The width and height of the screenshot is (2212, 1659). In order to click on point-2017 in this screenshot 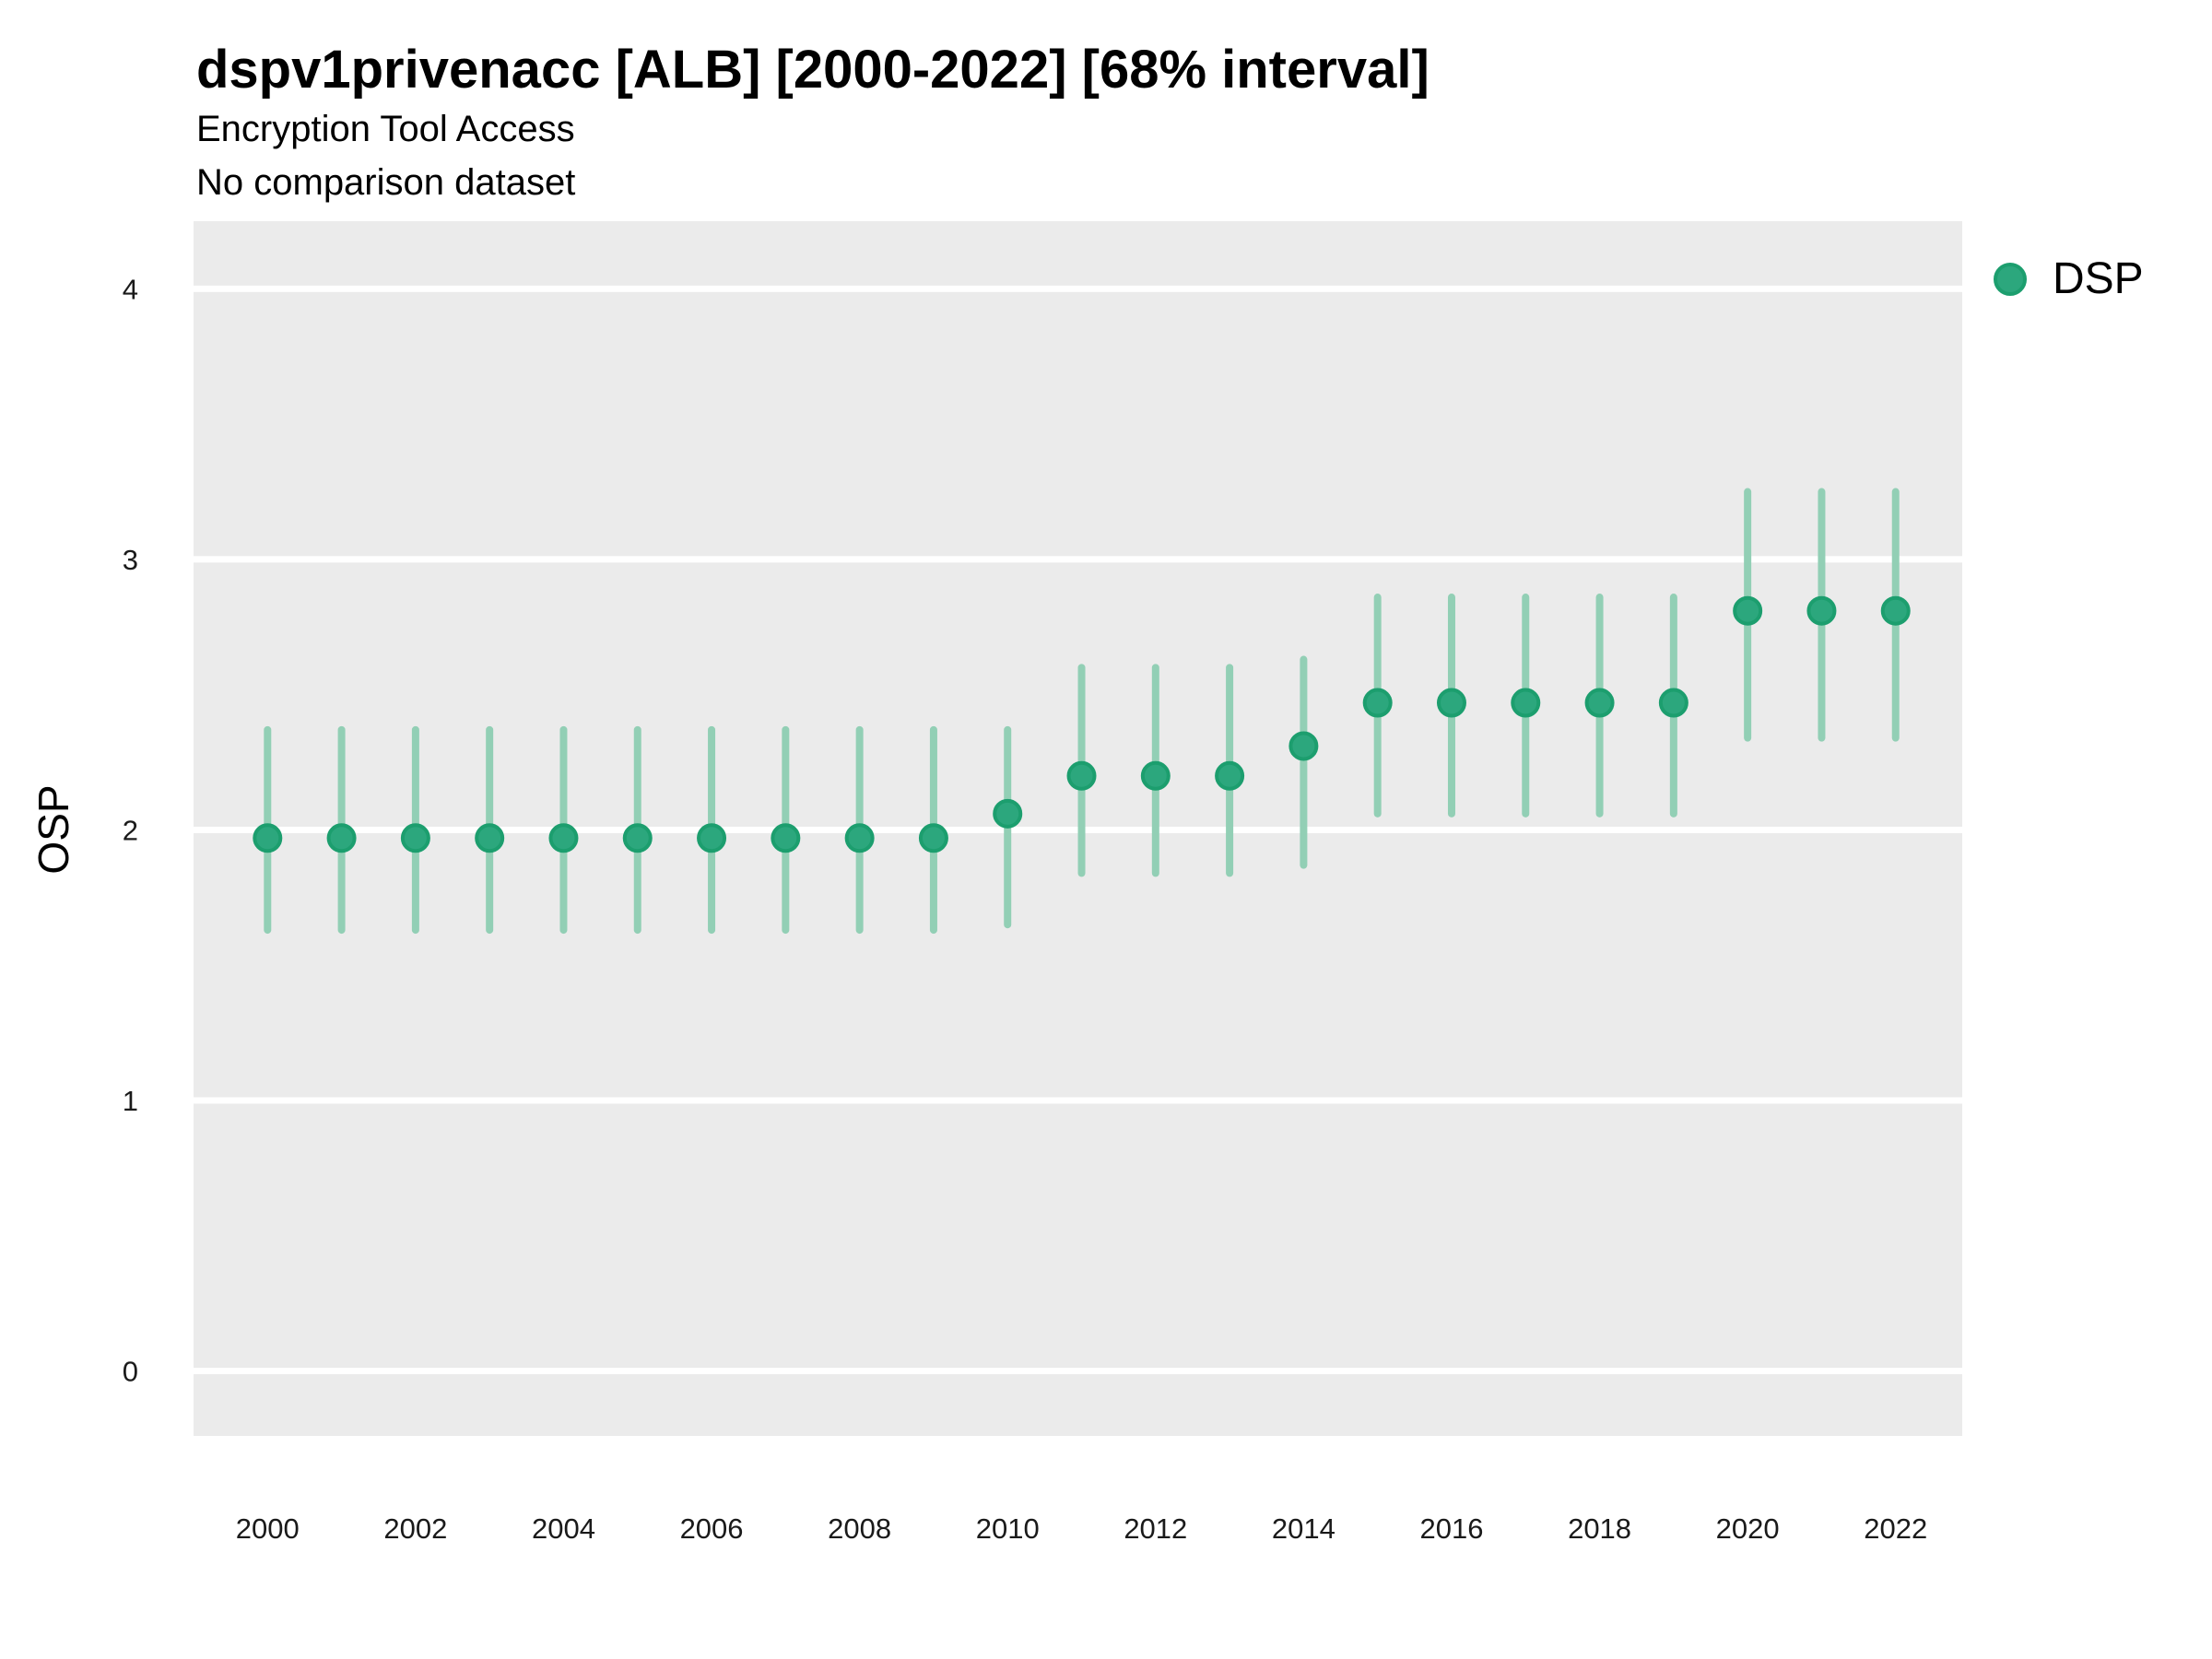, I will do `click(1526, 703)`.